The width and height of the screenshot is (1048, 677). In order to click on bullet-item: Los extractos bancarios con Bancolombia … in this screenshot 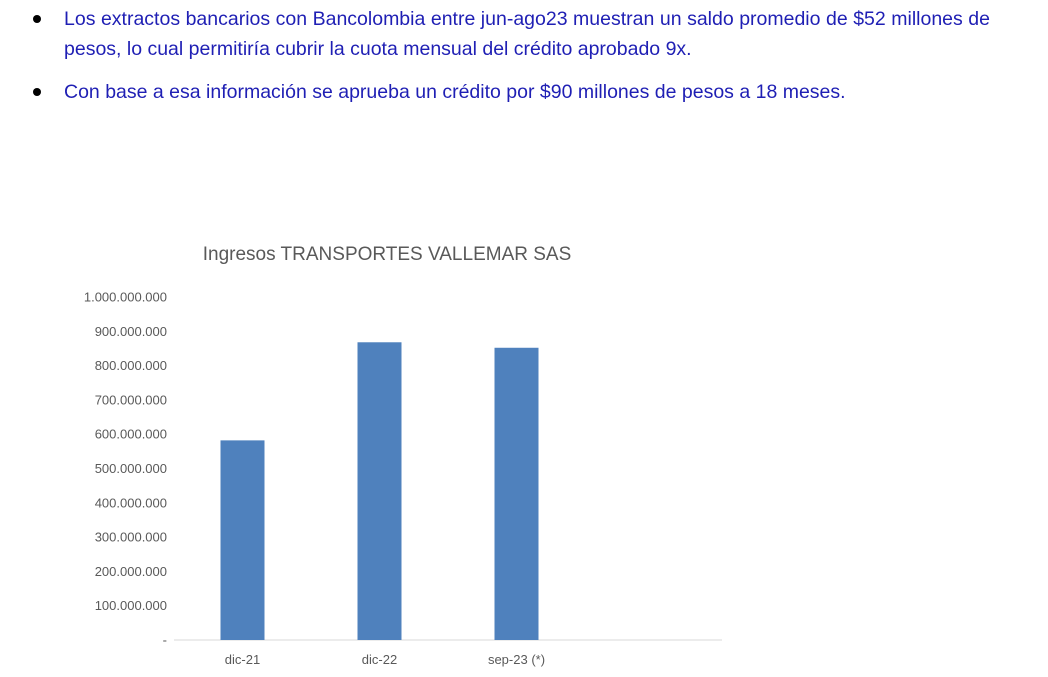, I will do `click(509, 34)`.